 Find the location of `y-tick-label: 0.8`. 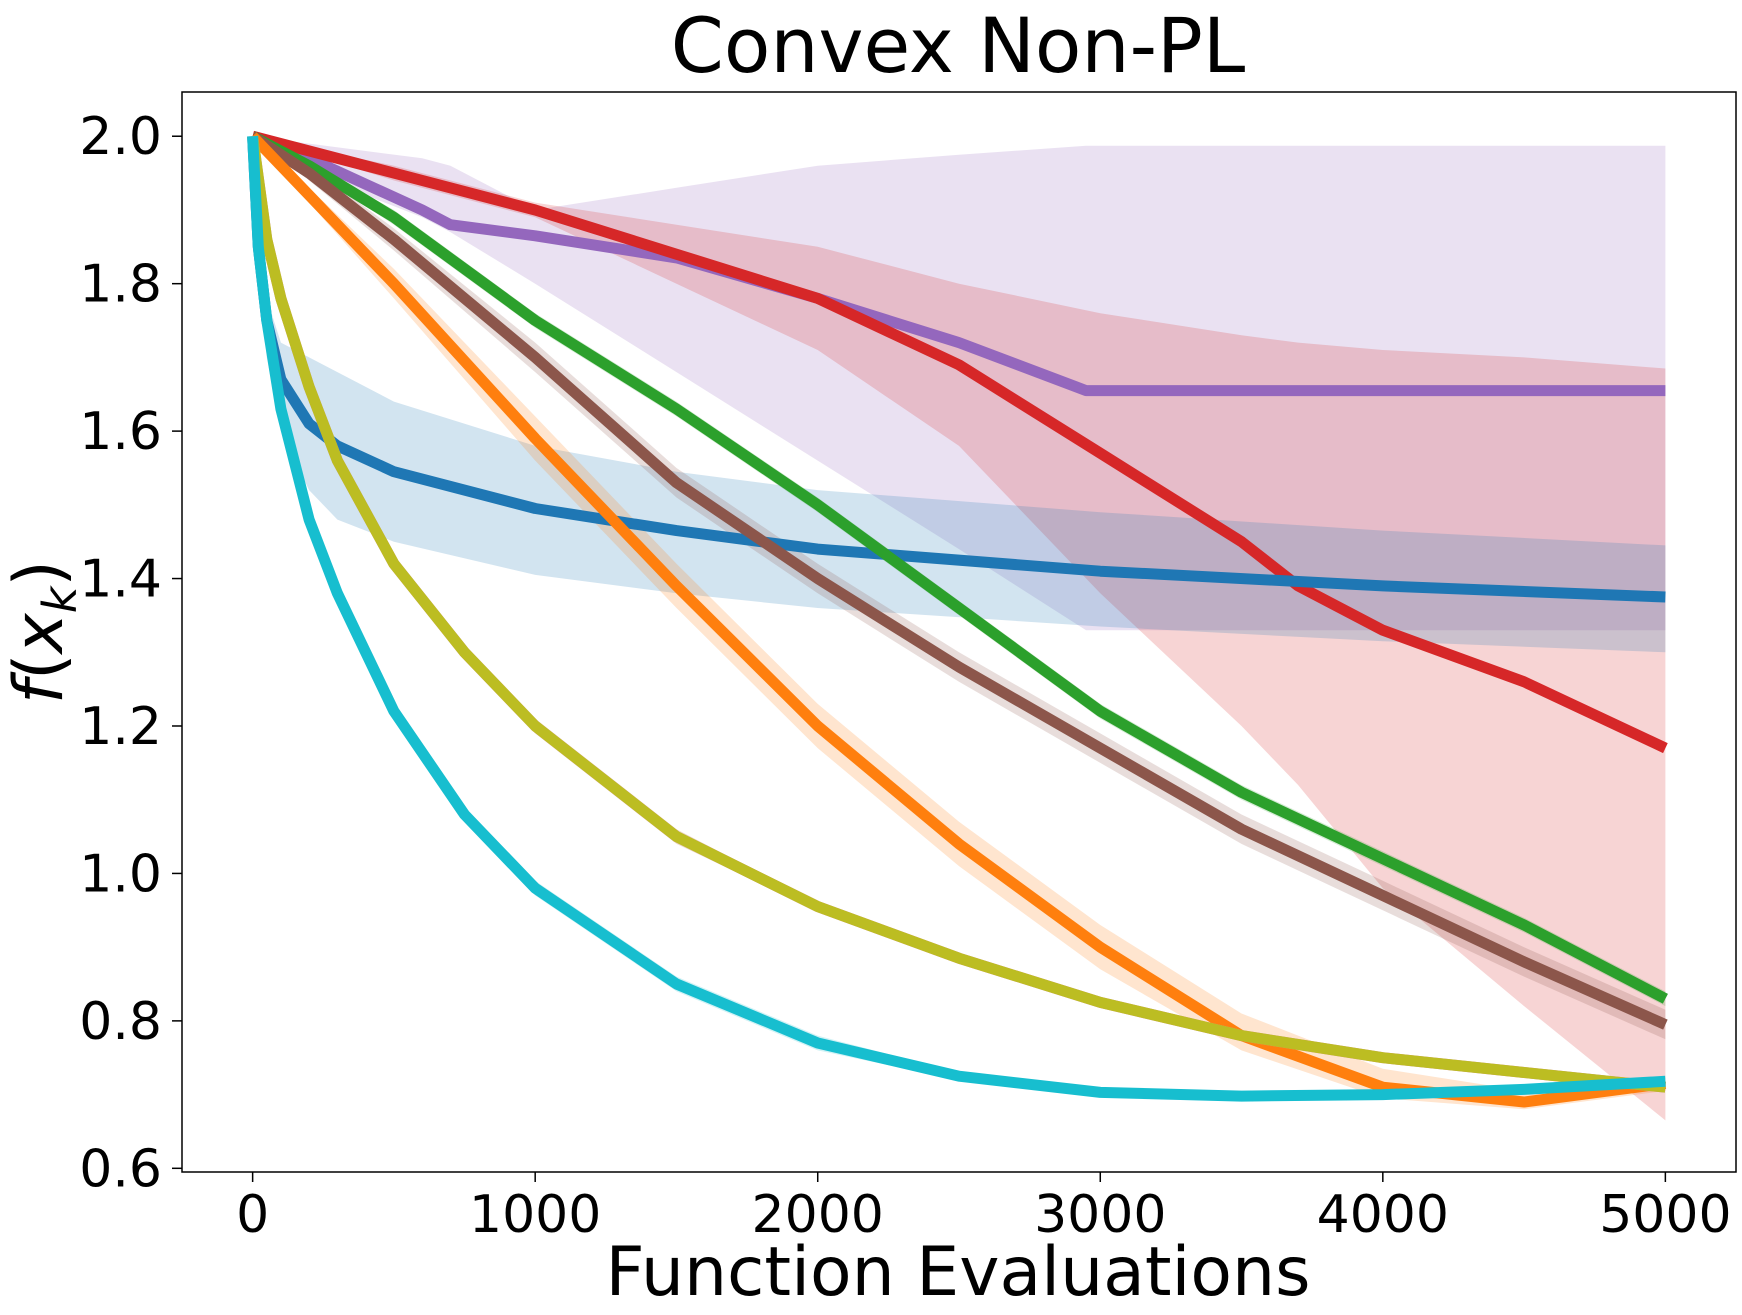

y-tick-label: 0.8 is located at coordinates (120, 1022).